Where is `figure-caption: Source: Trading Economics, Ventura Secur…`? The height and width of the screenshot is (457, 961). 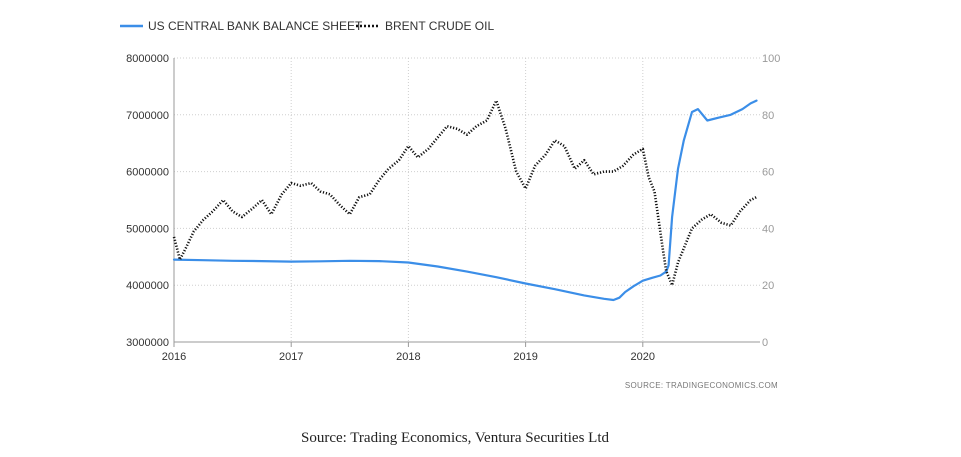 figure-caption: Source: Trading Economics, Ventura Secur… is located at coordinates (454, 438).